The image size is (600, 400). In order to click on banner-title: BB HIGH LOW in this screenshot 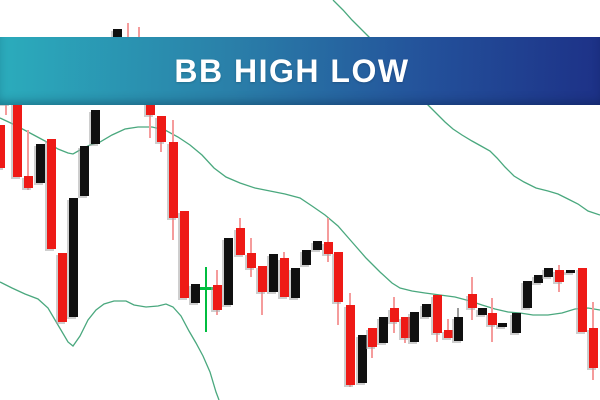, I will do `click(292, 70)`.